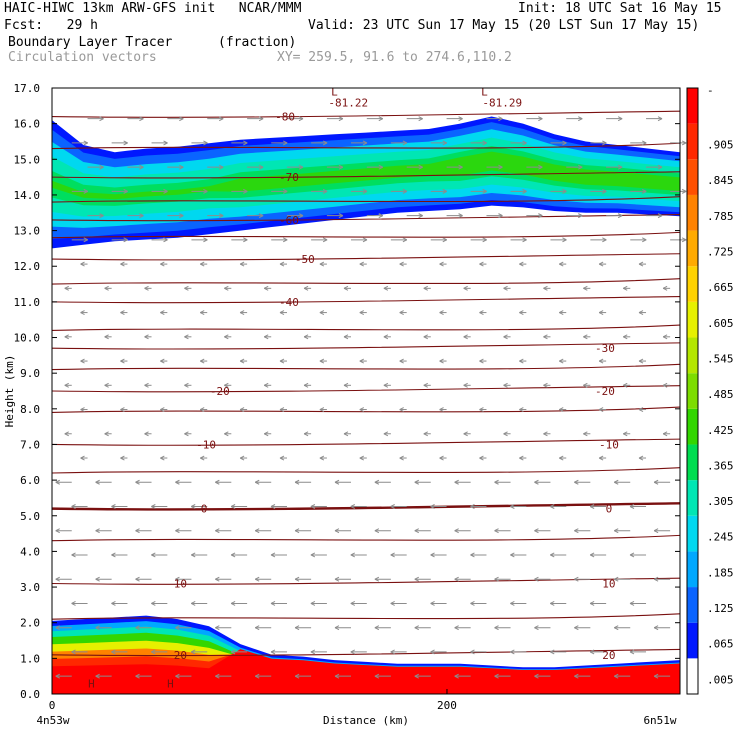 The height and width of the screenshot is (740, 740). Describe the element at coordinates (720, 216) in the screenshot. I see `colorbar-label: .785` at that location.